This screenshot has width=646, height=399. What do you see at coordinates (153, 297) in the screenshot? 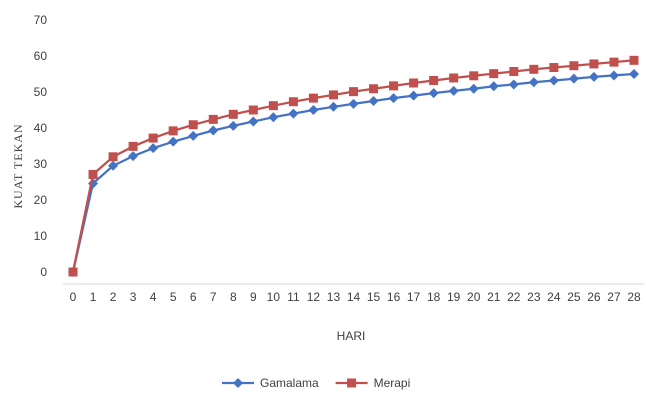
I see `x-tick-label: 4` at bounding box center [153, 297].